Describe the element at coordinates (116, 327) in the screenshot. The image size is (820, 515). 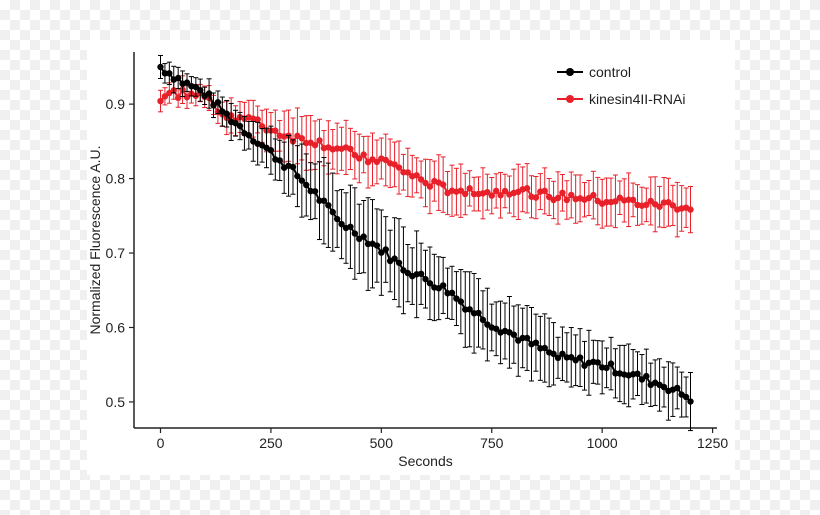
I see `y-tick-label: 0.6` at that location.